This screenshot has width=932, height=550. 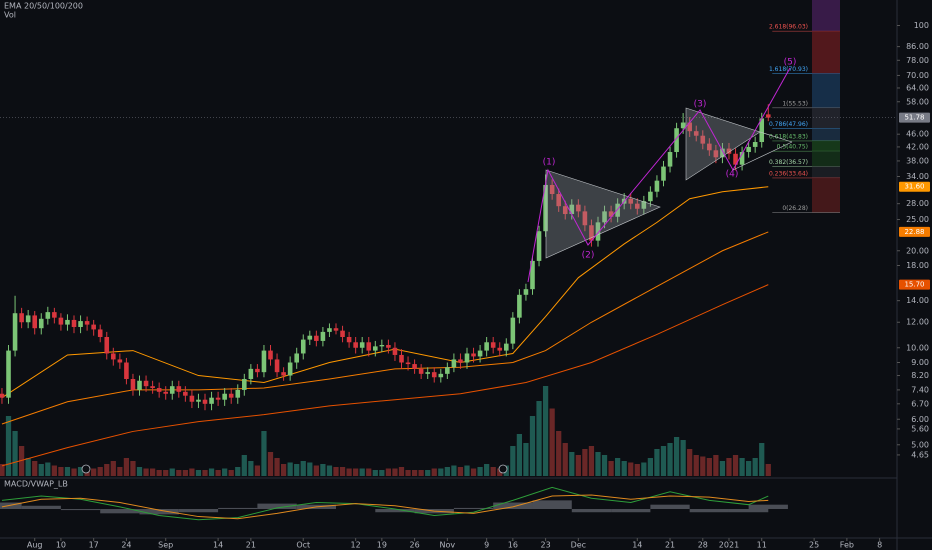 What do you see at coordinates (917, 203) in the screenshot?
I see `y-tick-label: 28.00` at bounding box center [917, 203].